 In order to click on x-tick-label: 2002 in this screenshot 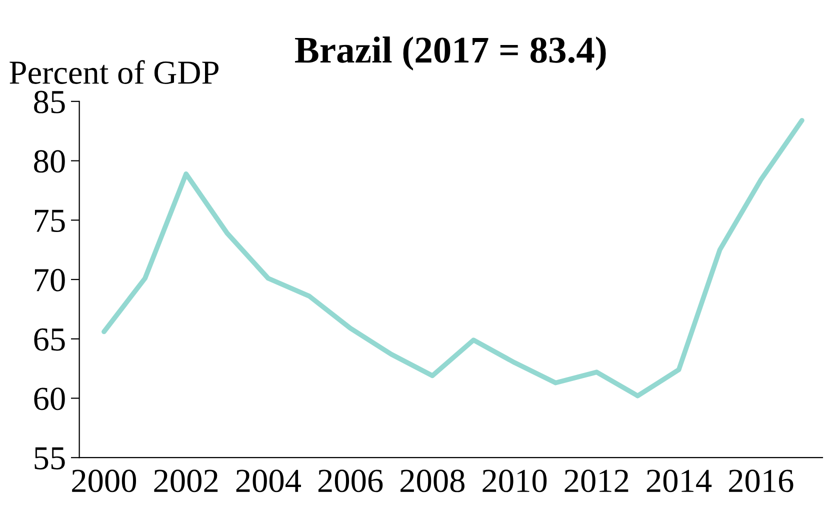, I will do `click(186, 481)`.